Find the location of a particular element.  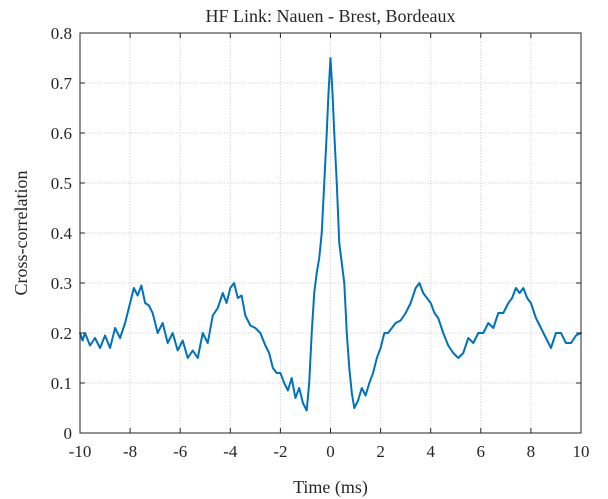

y-tick-label: 0.1 is located at coordinates (61, 383).